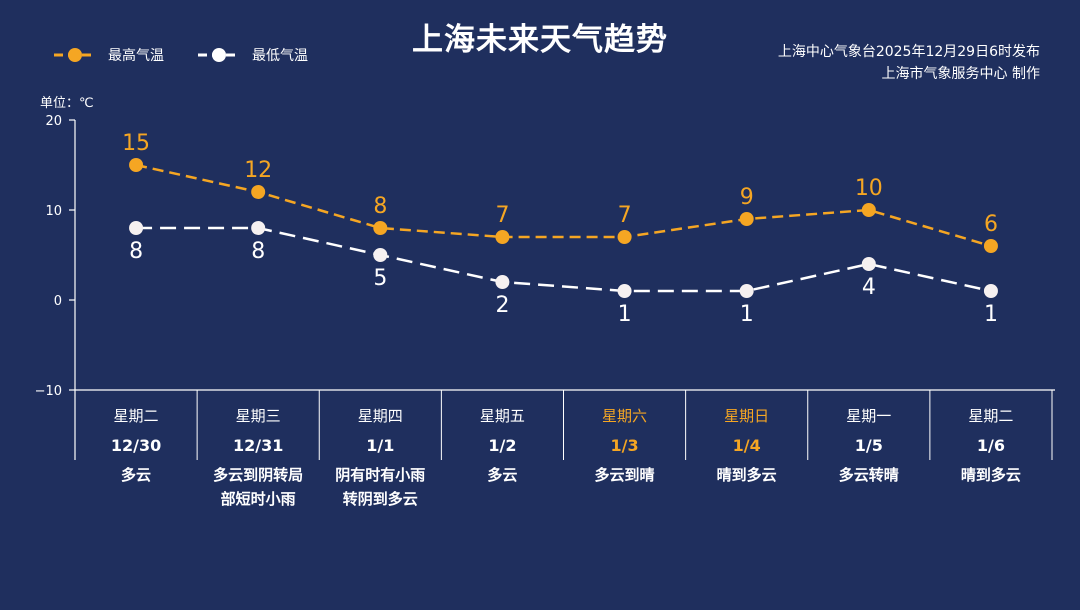 The width and height of the screenshot is (1080, 610). Describe the element at coordinates (868, 416) in the screenshot. I see `weekday-label: 星期一` at that location.